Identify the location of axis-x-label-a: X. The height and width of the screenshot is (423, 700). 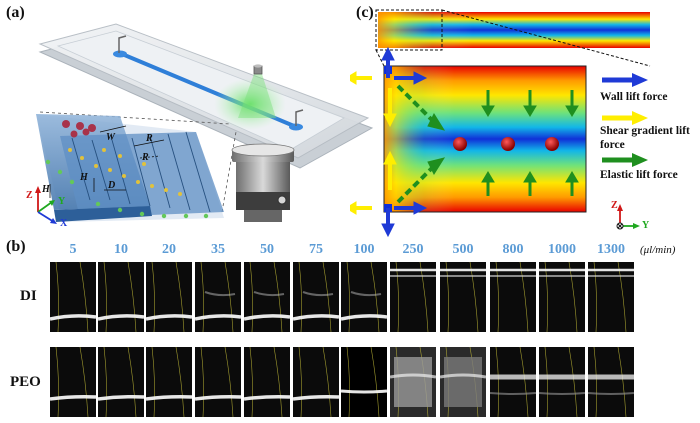
(64, 223).